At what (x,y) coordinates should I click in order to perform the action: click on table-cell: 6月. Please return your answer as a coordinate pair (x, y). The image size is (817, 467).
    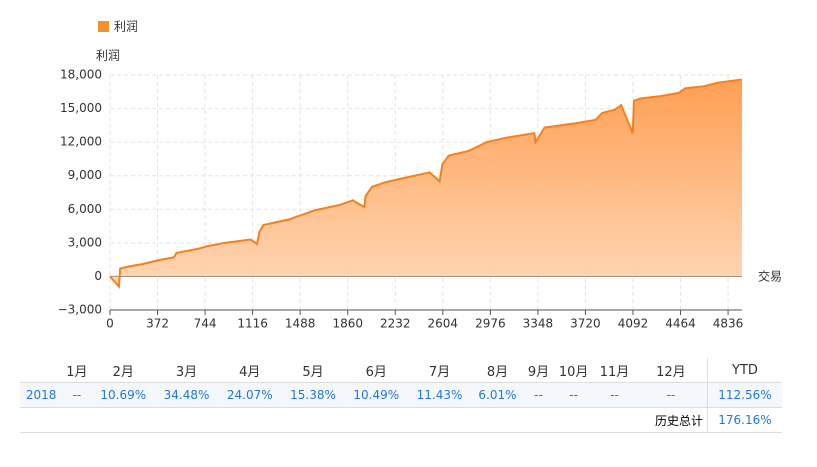
    Looking at the image, I should click on (376, 370).